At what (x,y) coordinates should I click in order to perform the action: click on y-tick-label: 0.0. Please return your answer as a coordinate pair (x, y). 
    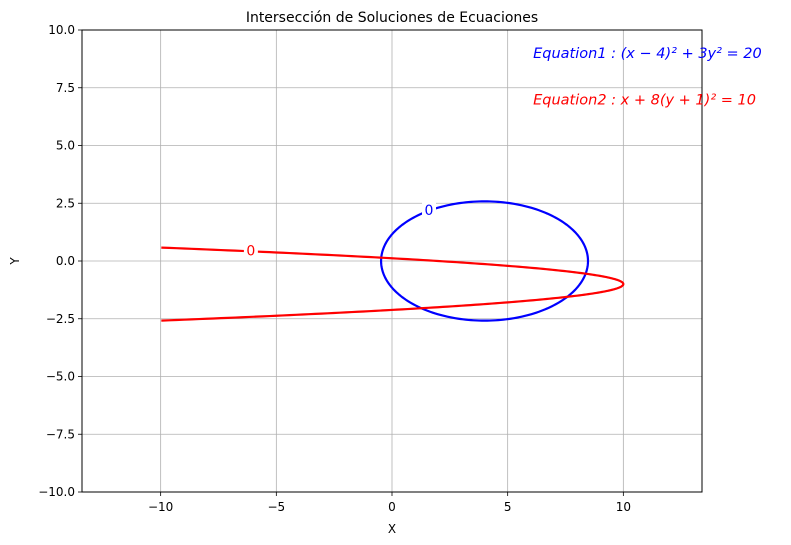
    Looking at the image, I should click on (65, 261).